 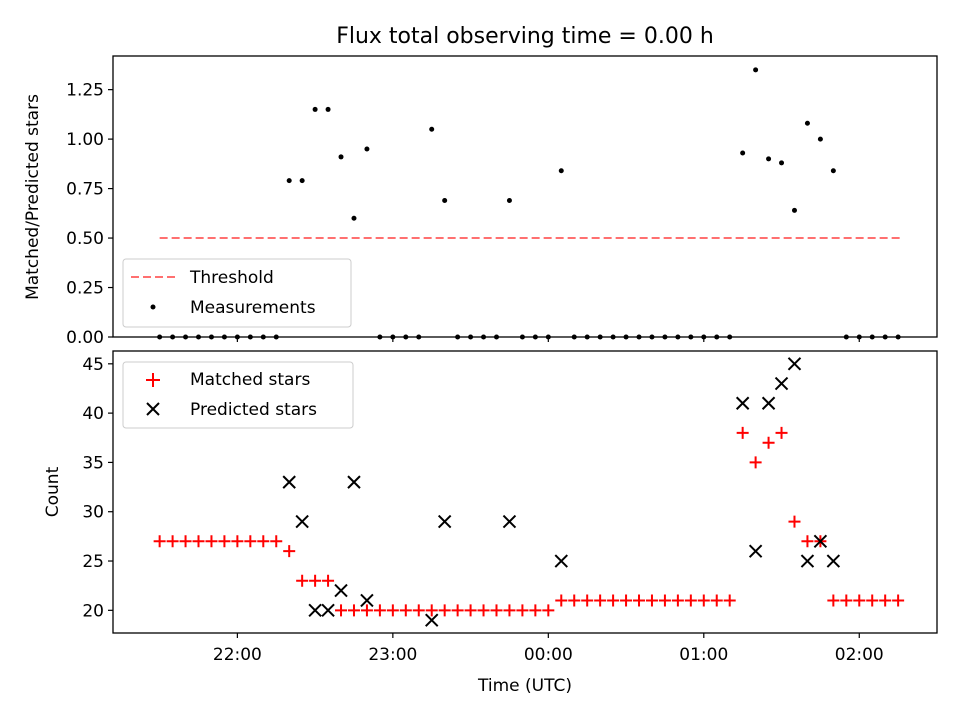 I want to click on bottom-x-axis-ticks: 22:00 23:00 00:00 01:00 02:00, so click(x=548, y=649).